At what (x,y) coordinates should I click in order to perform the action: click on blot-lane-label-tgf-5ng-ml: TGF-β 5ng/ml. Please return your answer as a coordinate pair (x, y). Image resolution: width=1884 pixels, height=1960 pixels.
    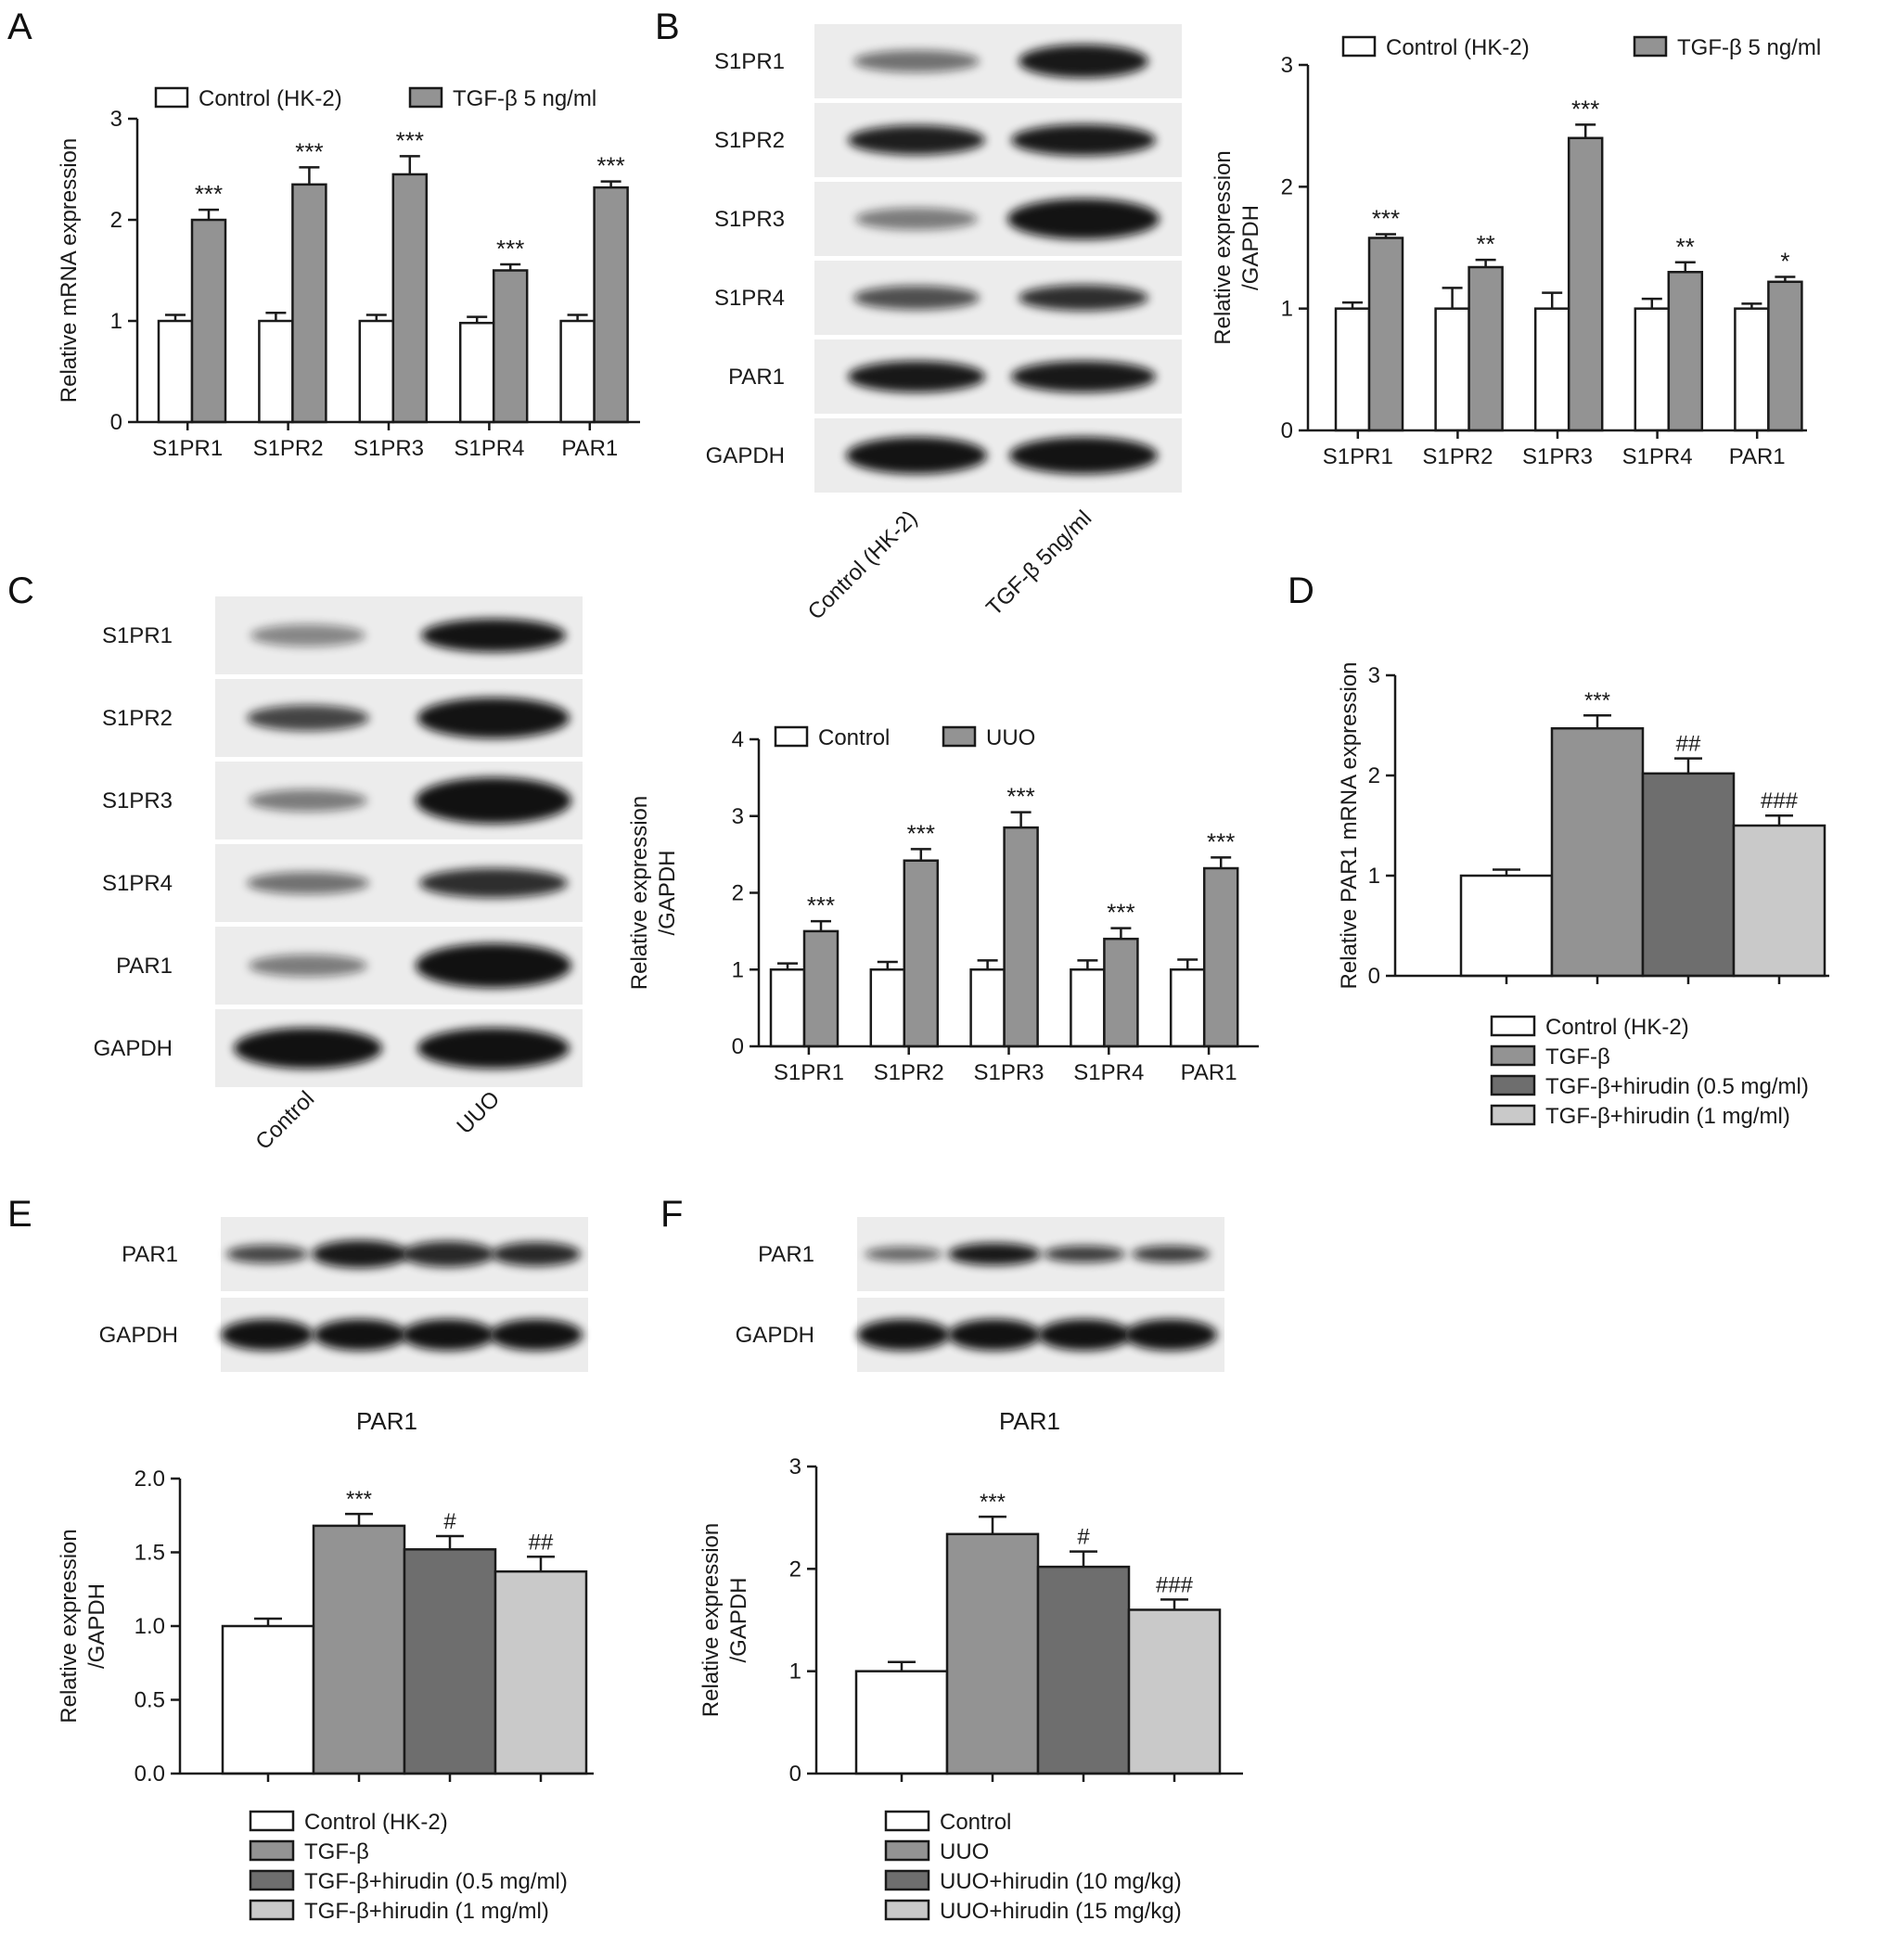
    Looking at the image, I should click on (1039, 564).